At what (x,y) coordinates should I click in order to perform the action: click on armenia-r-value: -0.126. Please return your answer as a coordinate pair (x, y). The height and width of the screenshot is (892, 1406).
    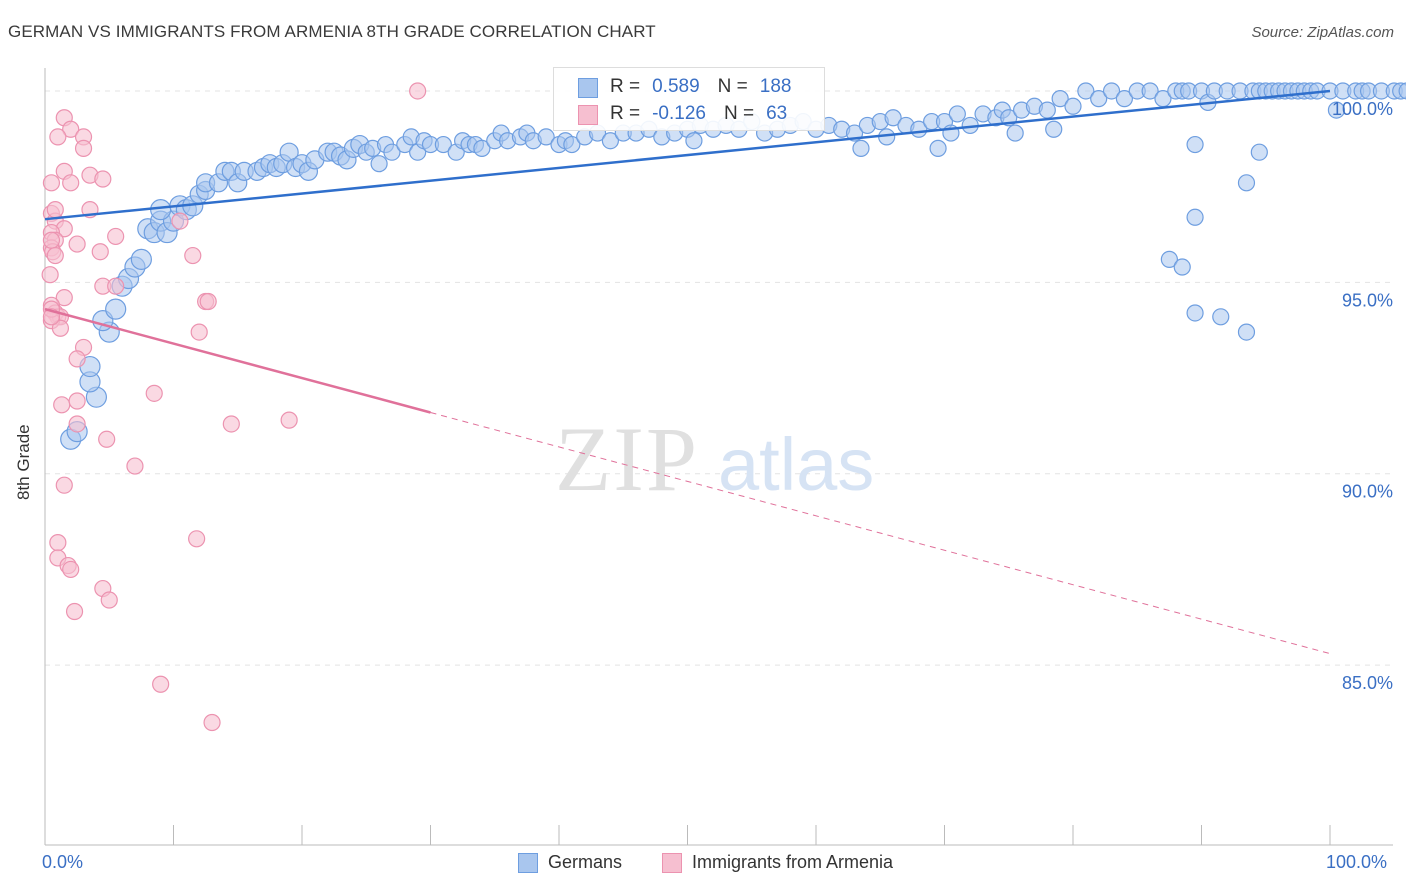
    Looking at the image, I should click on (679, 113).